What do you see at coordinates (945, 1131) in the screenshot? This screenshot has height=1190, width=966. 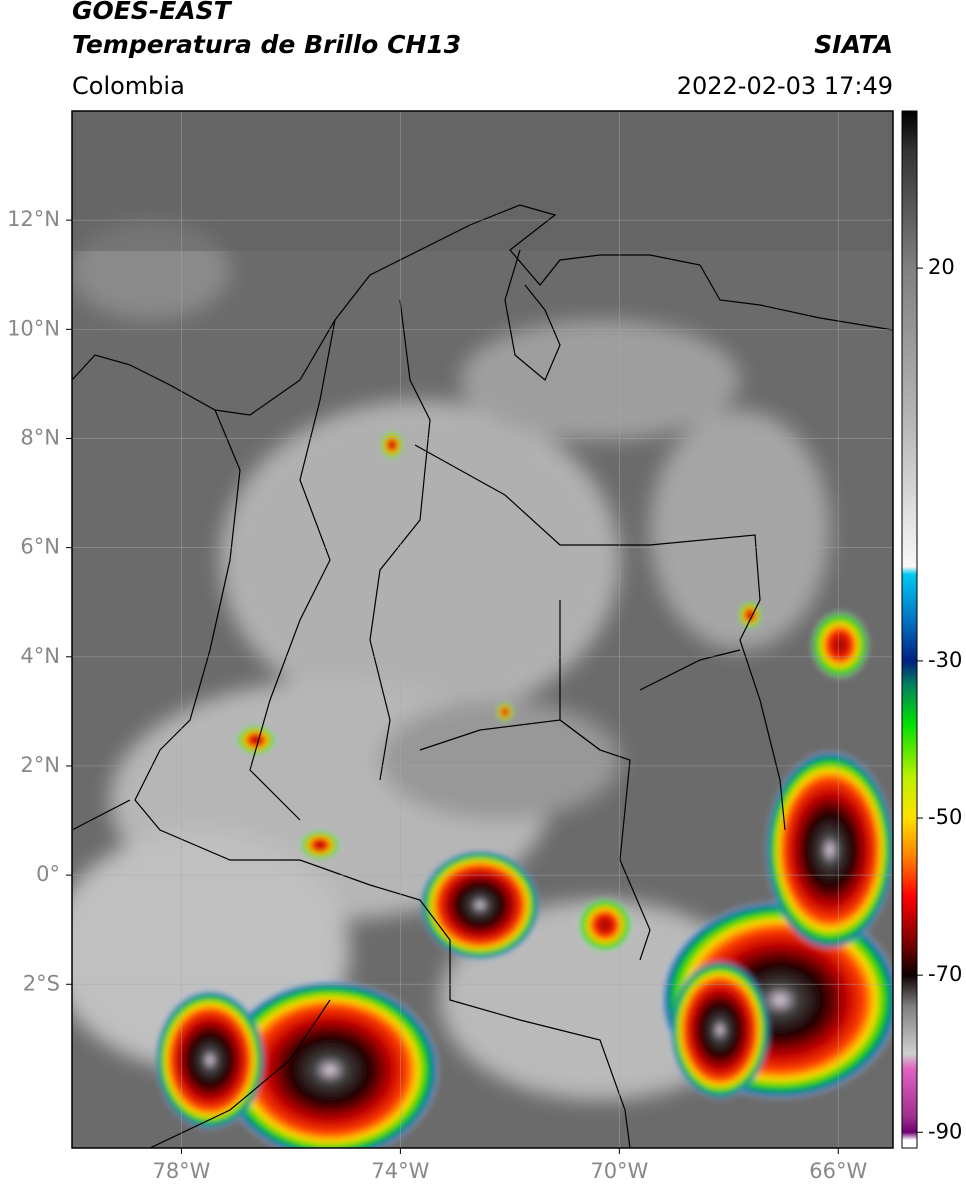 I see `colorbar-tick-label: -90` at bounding box center [945, 1131].